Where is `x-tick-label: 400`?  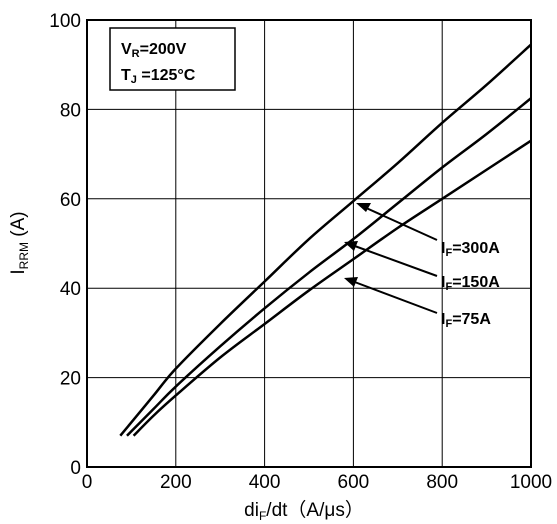
x-tick-label: 400 is located at coordinates (265, 482).